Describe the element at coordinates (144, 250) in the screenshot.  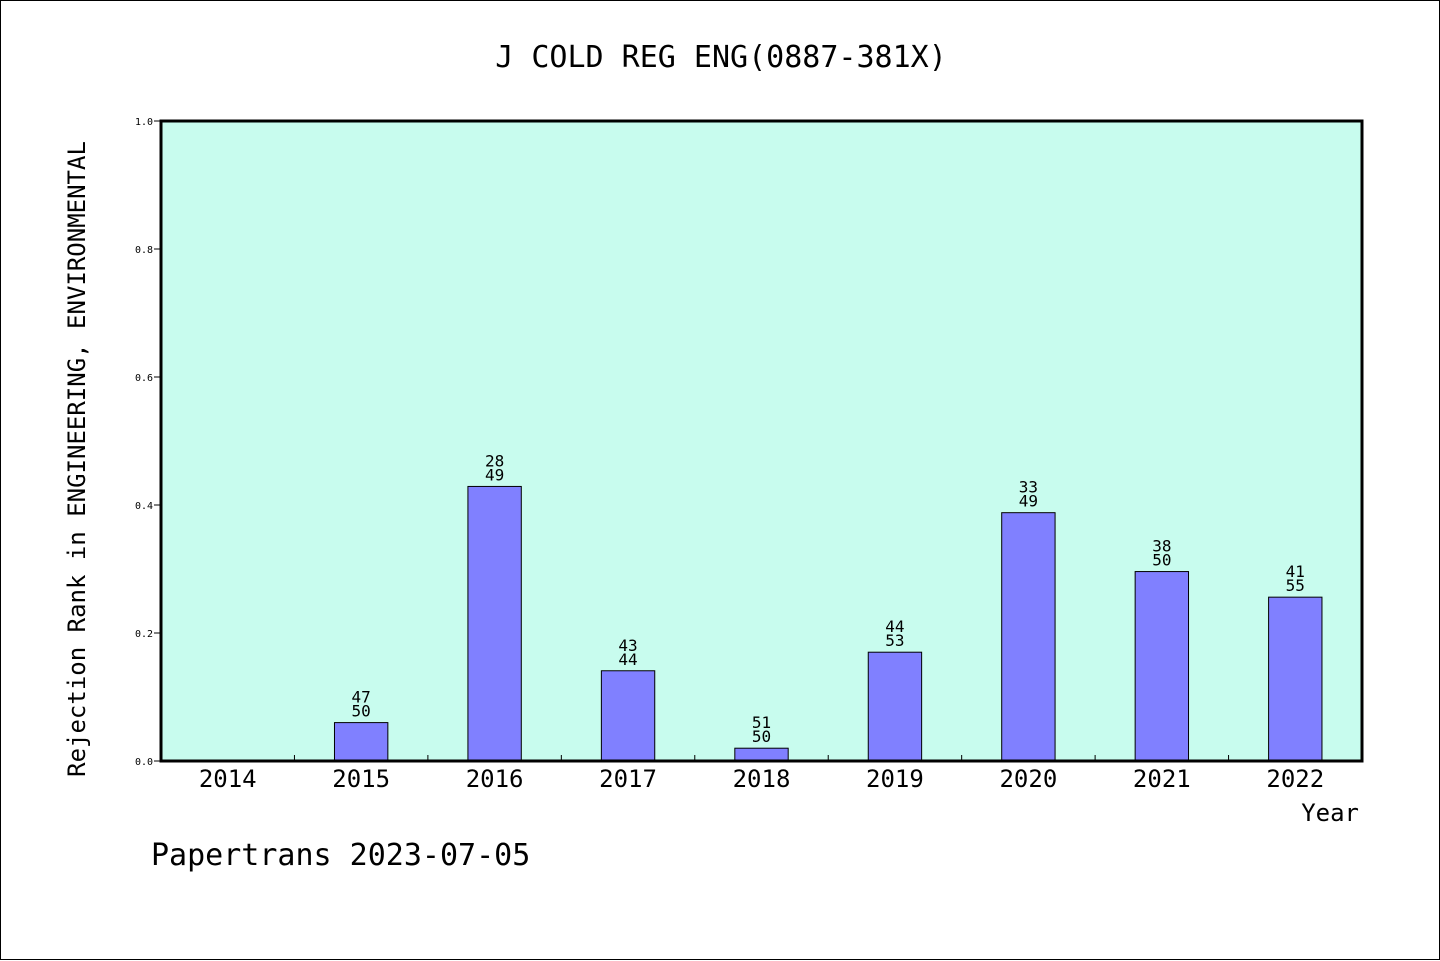
I see `y-tick-label: 0.8` at that location.